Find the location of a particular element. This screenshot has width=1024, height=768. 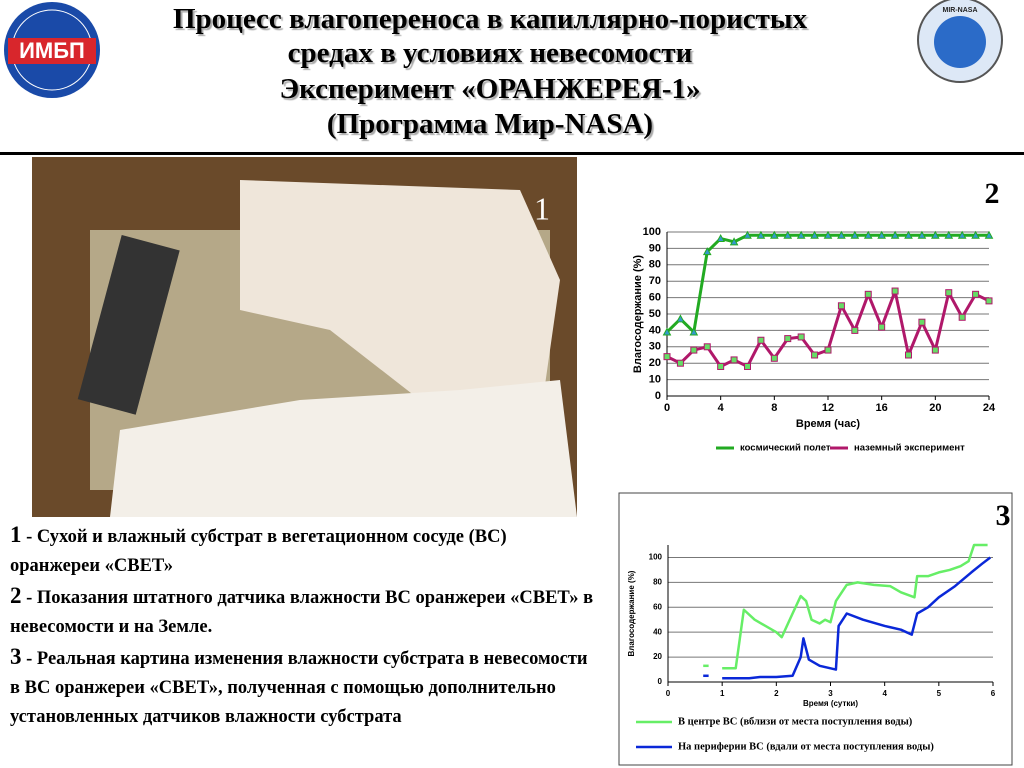

y-tick-label: 50 is located at coordinates (655, 314).